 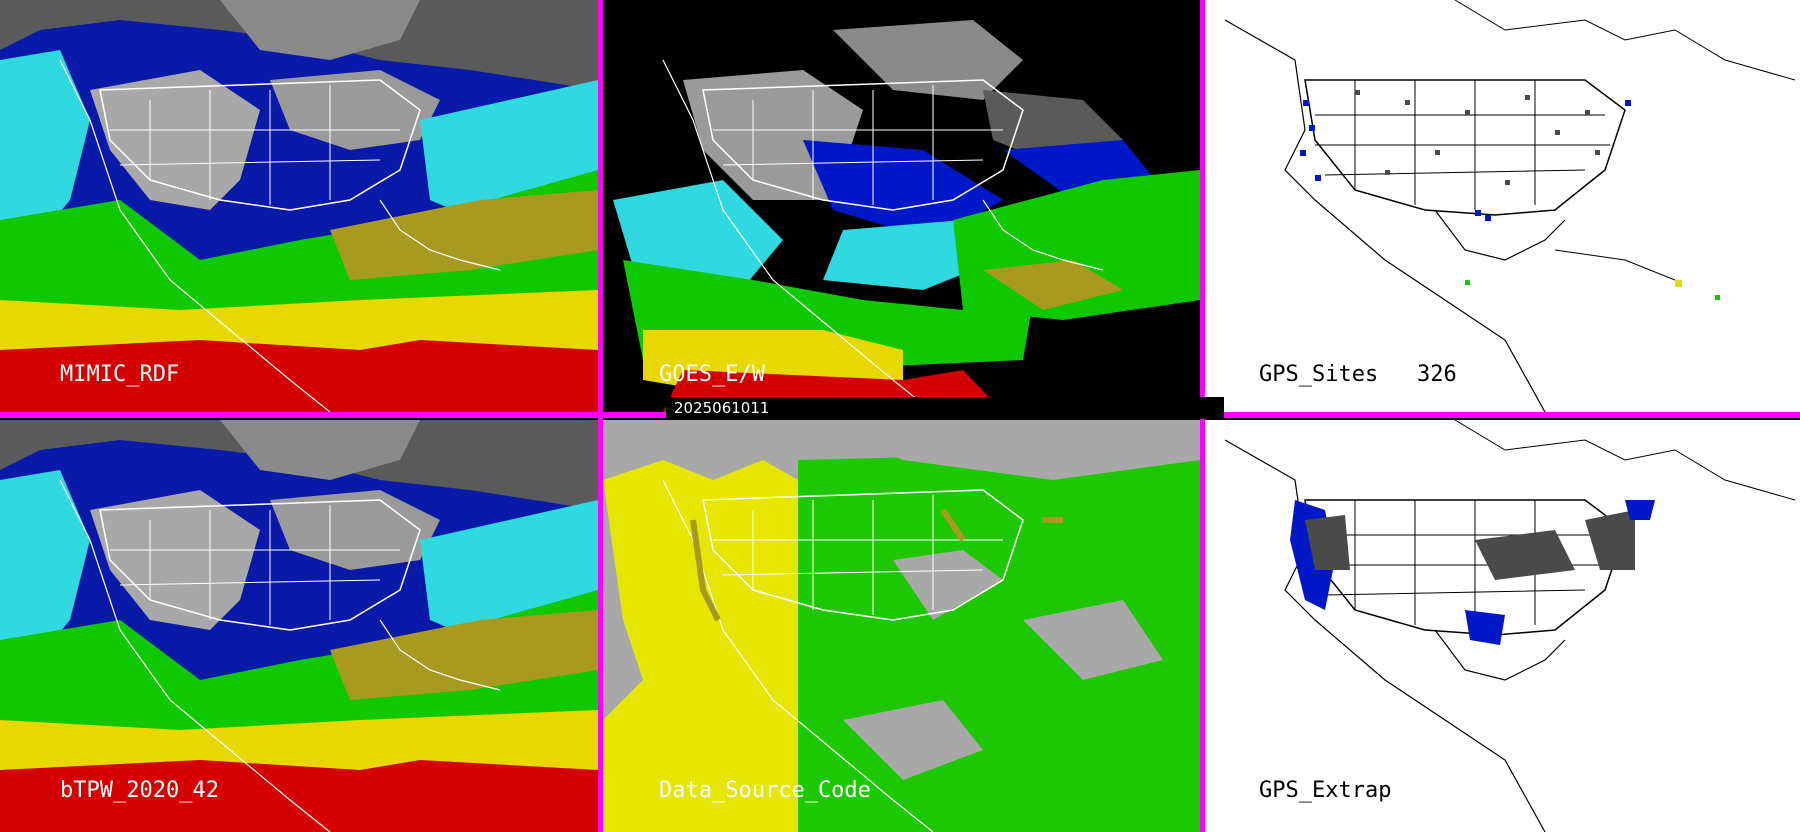 I want to click on btpw-label: bTPW_2020_42, so click(x=139, y=790).